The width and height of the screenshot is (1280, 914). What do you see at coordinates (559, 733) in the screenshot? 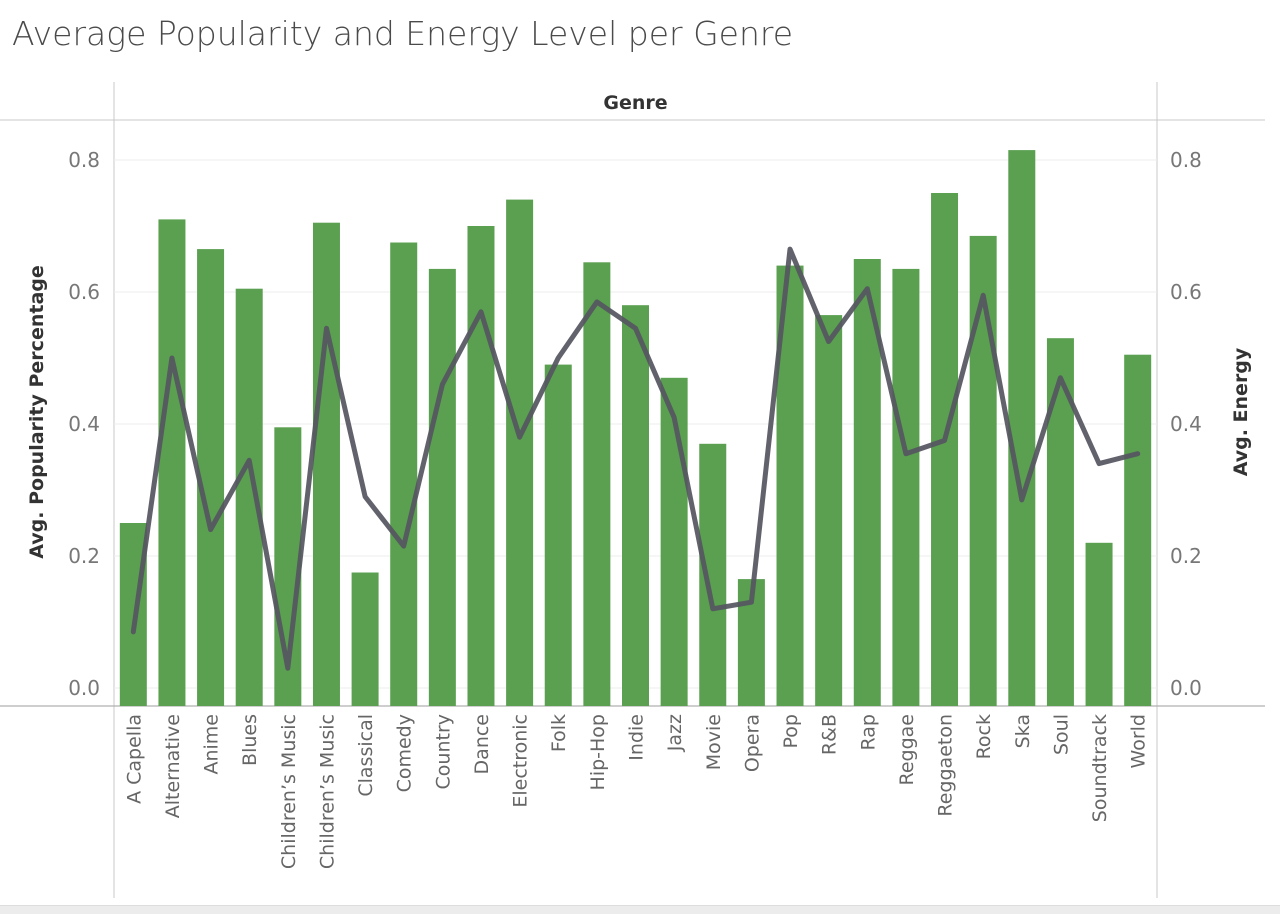
I see `x-tick-label: Folk` at bounding box center [559, 733].